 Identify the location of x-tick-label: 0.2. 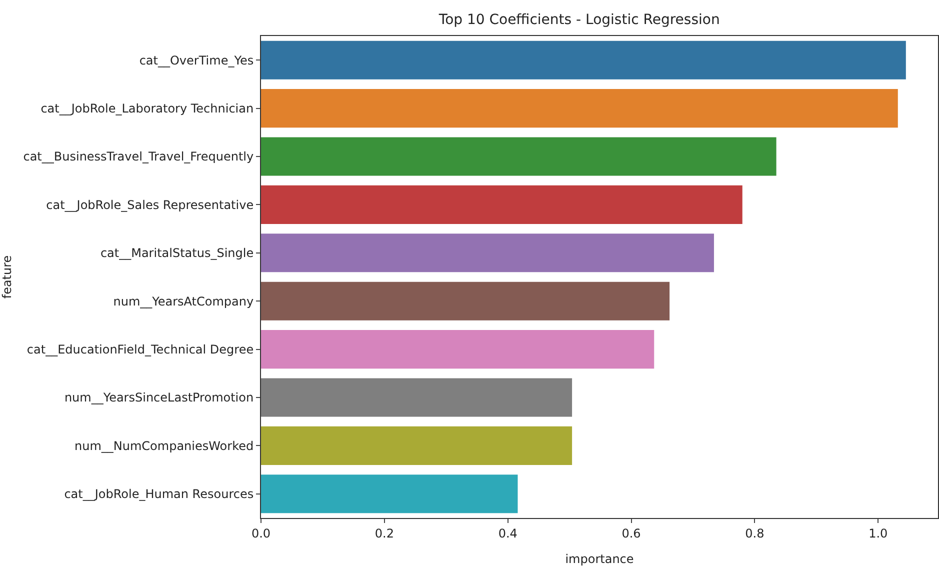
(384, 533).